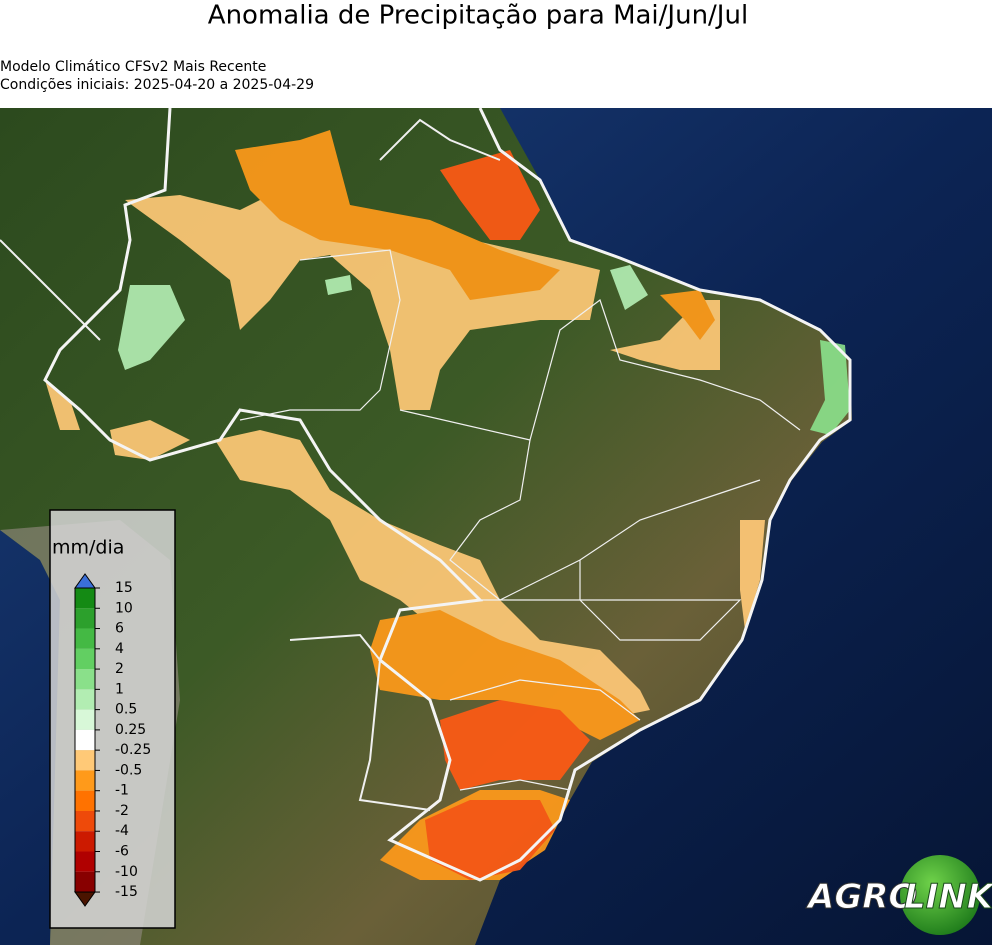 This screenshot has width=992, height=945. What do you see at coordinates (119, 649) in the screenshot?
I see `colorbar-tick-label: 4` at bounding box center [119, 649].